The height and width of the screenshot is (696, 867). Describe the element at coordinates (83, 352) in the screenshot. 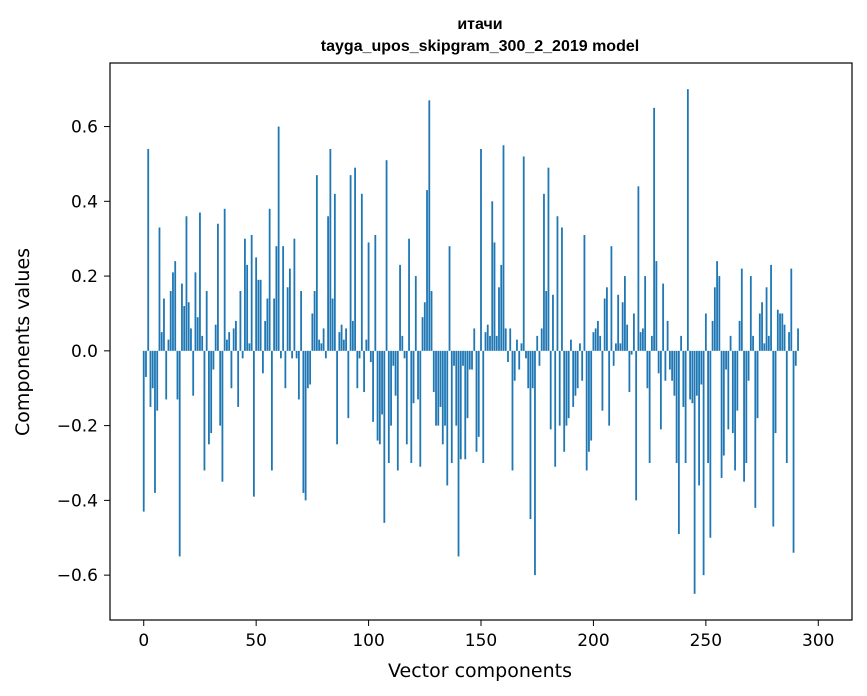

I see `y-axis: −0.6 −0.4 −0.2 0.0 0.2 0.4 0.6` at that location.